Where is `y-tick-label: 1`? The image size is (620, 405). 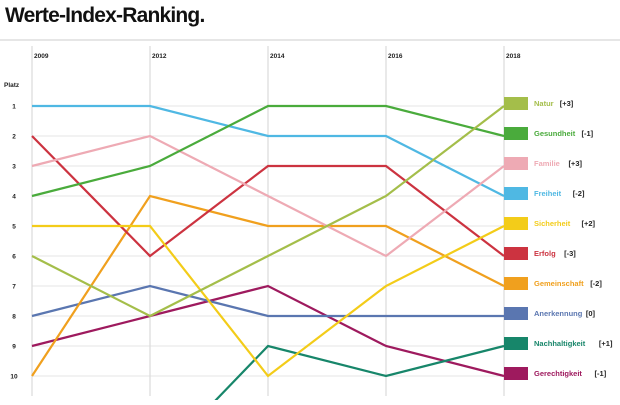 y-tick-label: 1 is located at coordinates (14, 107).